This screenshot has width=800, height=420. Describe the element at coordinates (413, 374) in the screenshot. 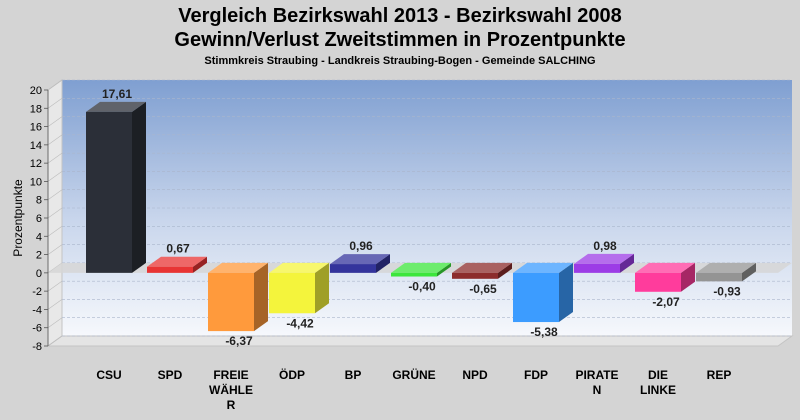

I see `x-tick-label: GRÜNE` at that location.